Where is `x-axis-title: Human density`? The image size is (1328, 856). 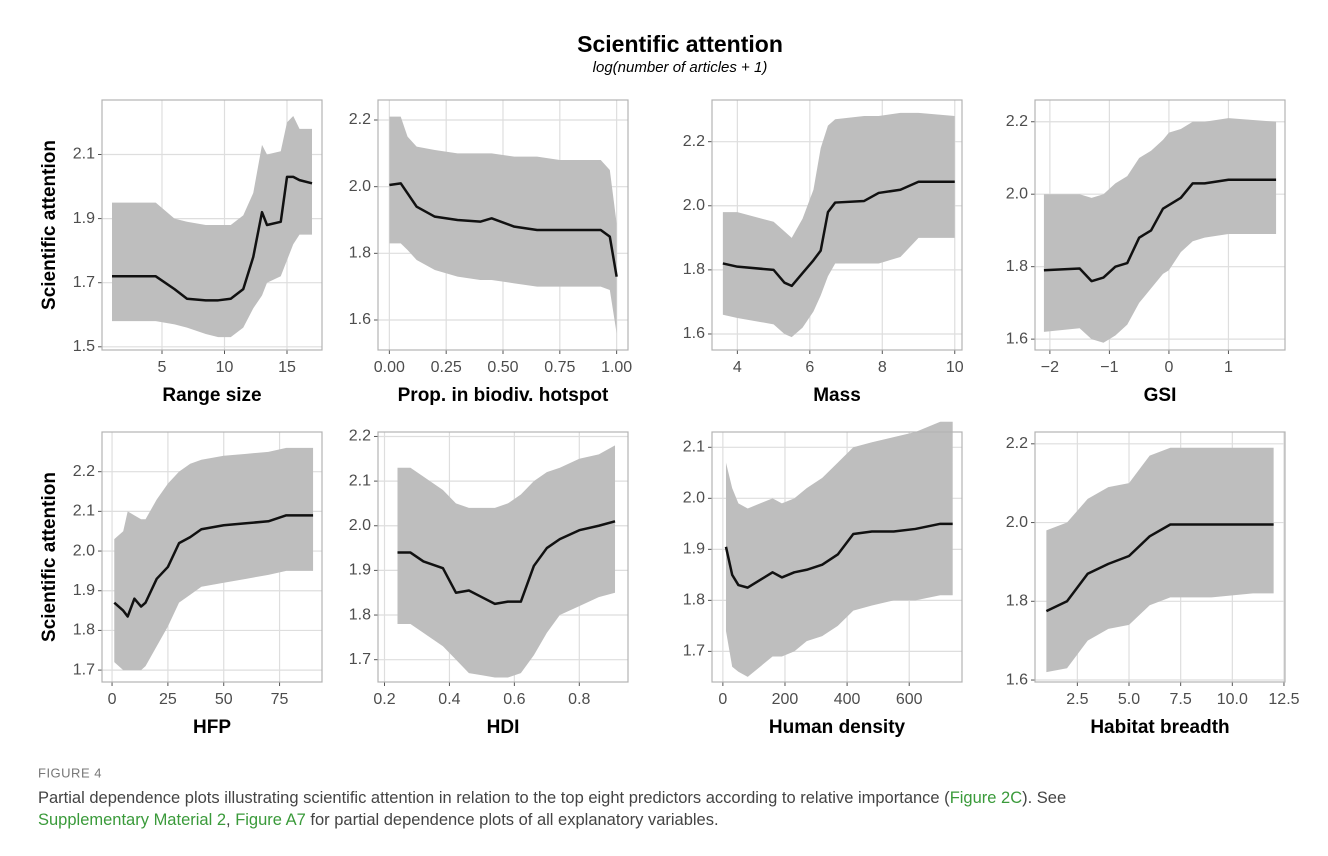 x-axis-title: Human density is located at coordinates (837, 727).